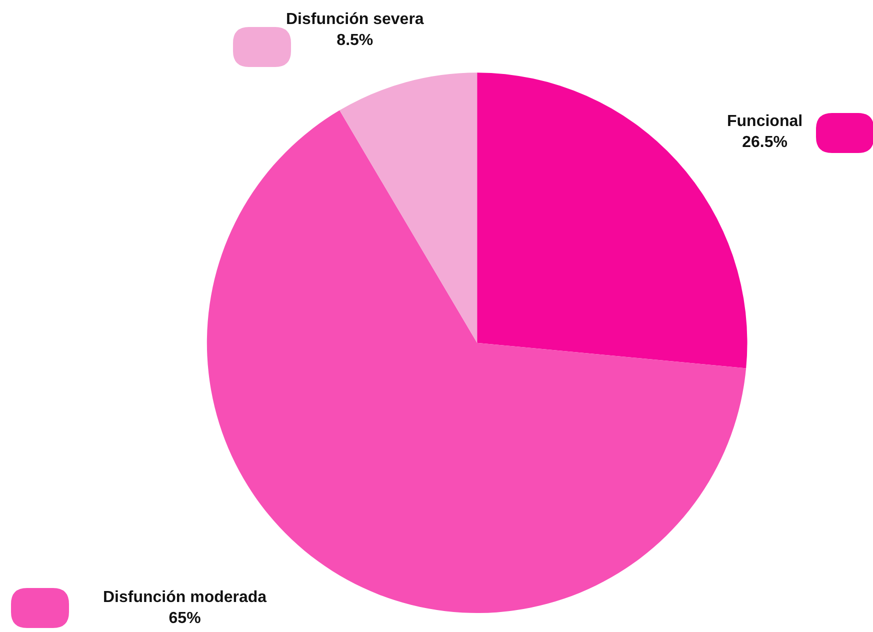  What do you see at coordinates (355, 19) in the screenshot?
I see `slice-label: Disfunción severa` at bounding box center [355, 19].